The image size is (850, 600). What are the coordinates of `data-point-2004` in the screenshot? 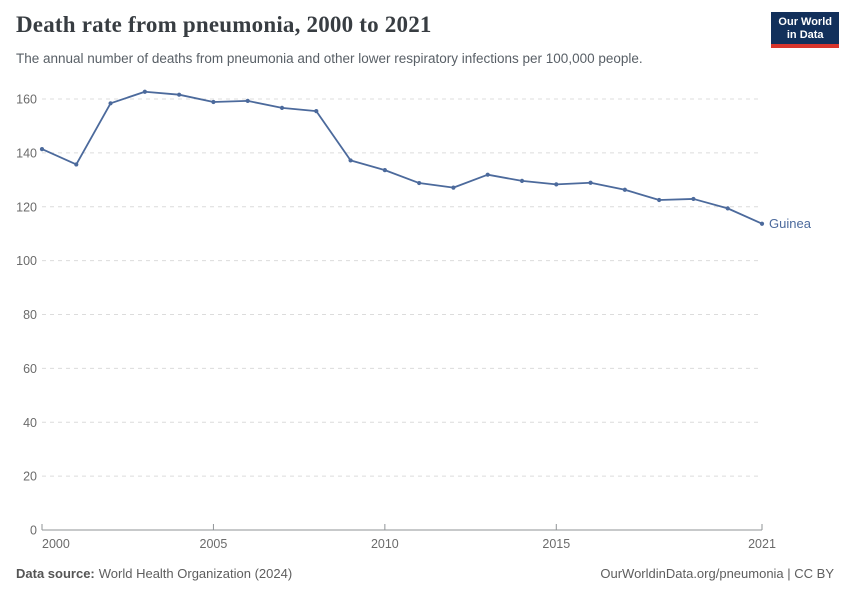 It's located at (179, 94).